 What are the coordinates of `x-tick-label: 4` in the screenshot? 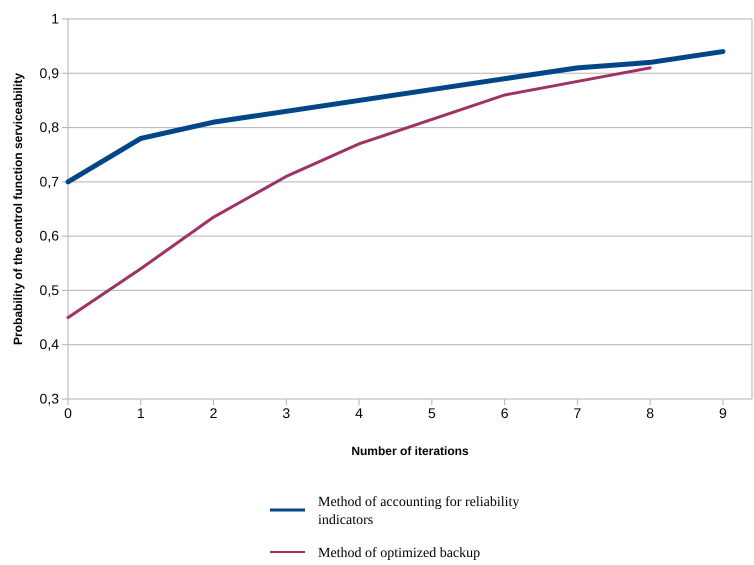 It's located at (359, 412).